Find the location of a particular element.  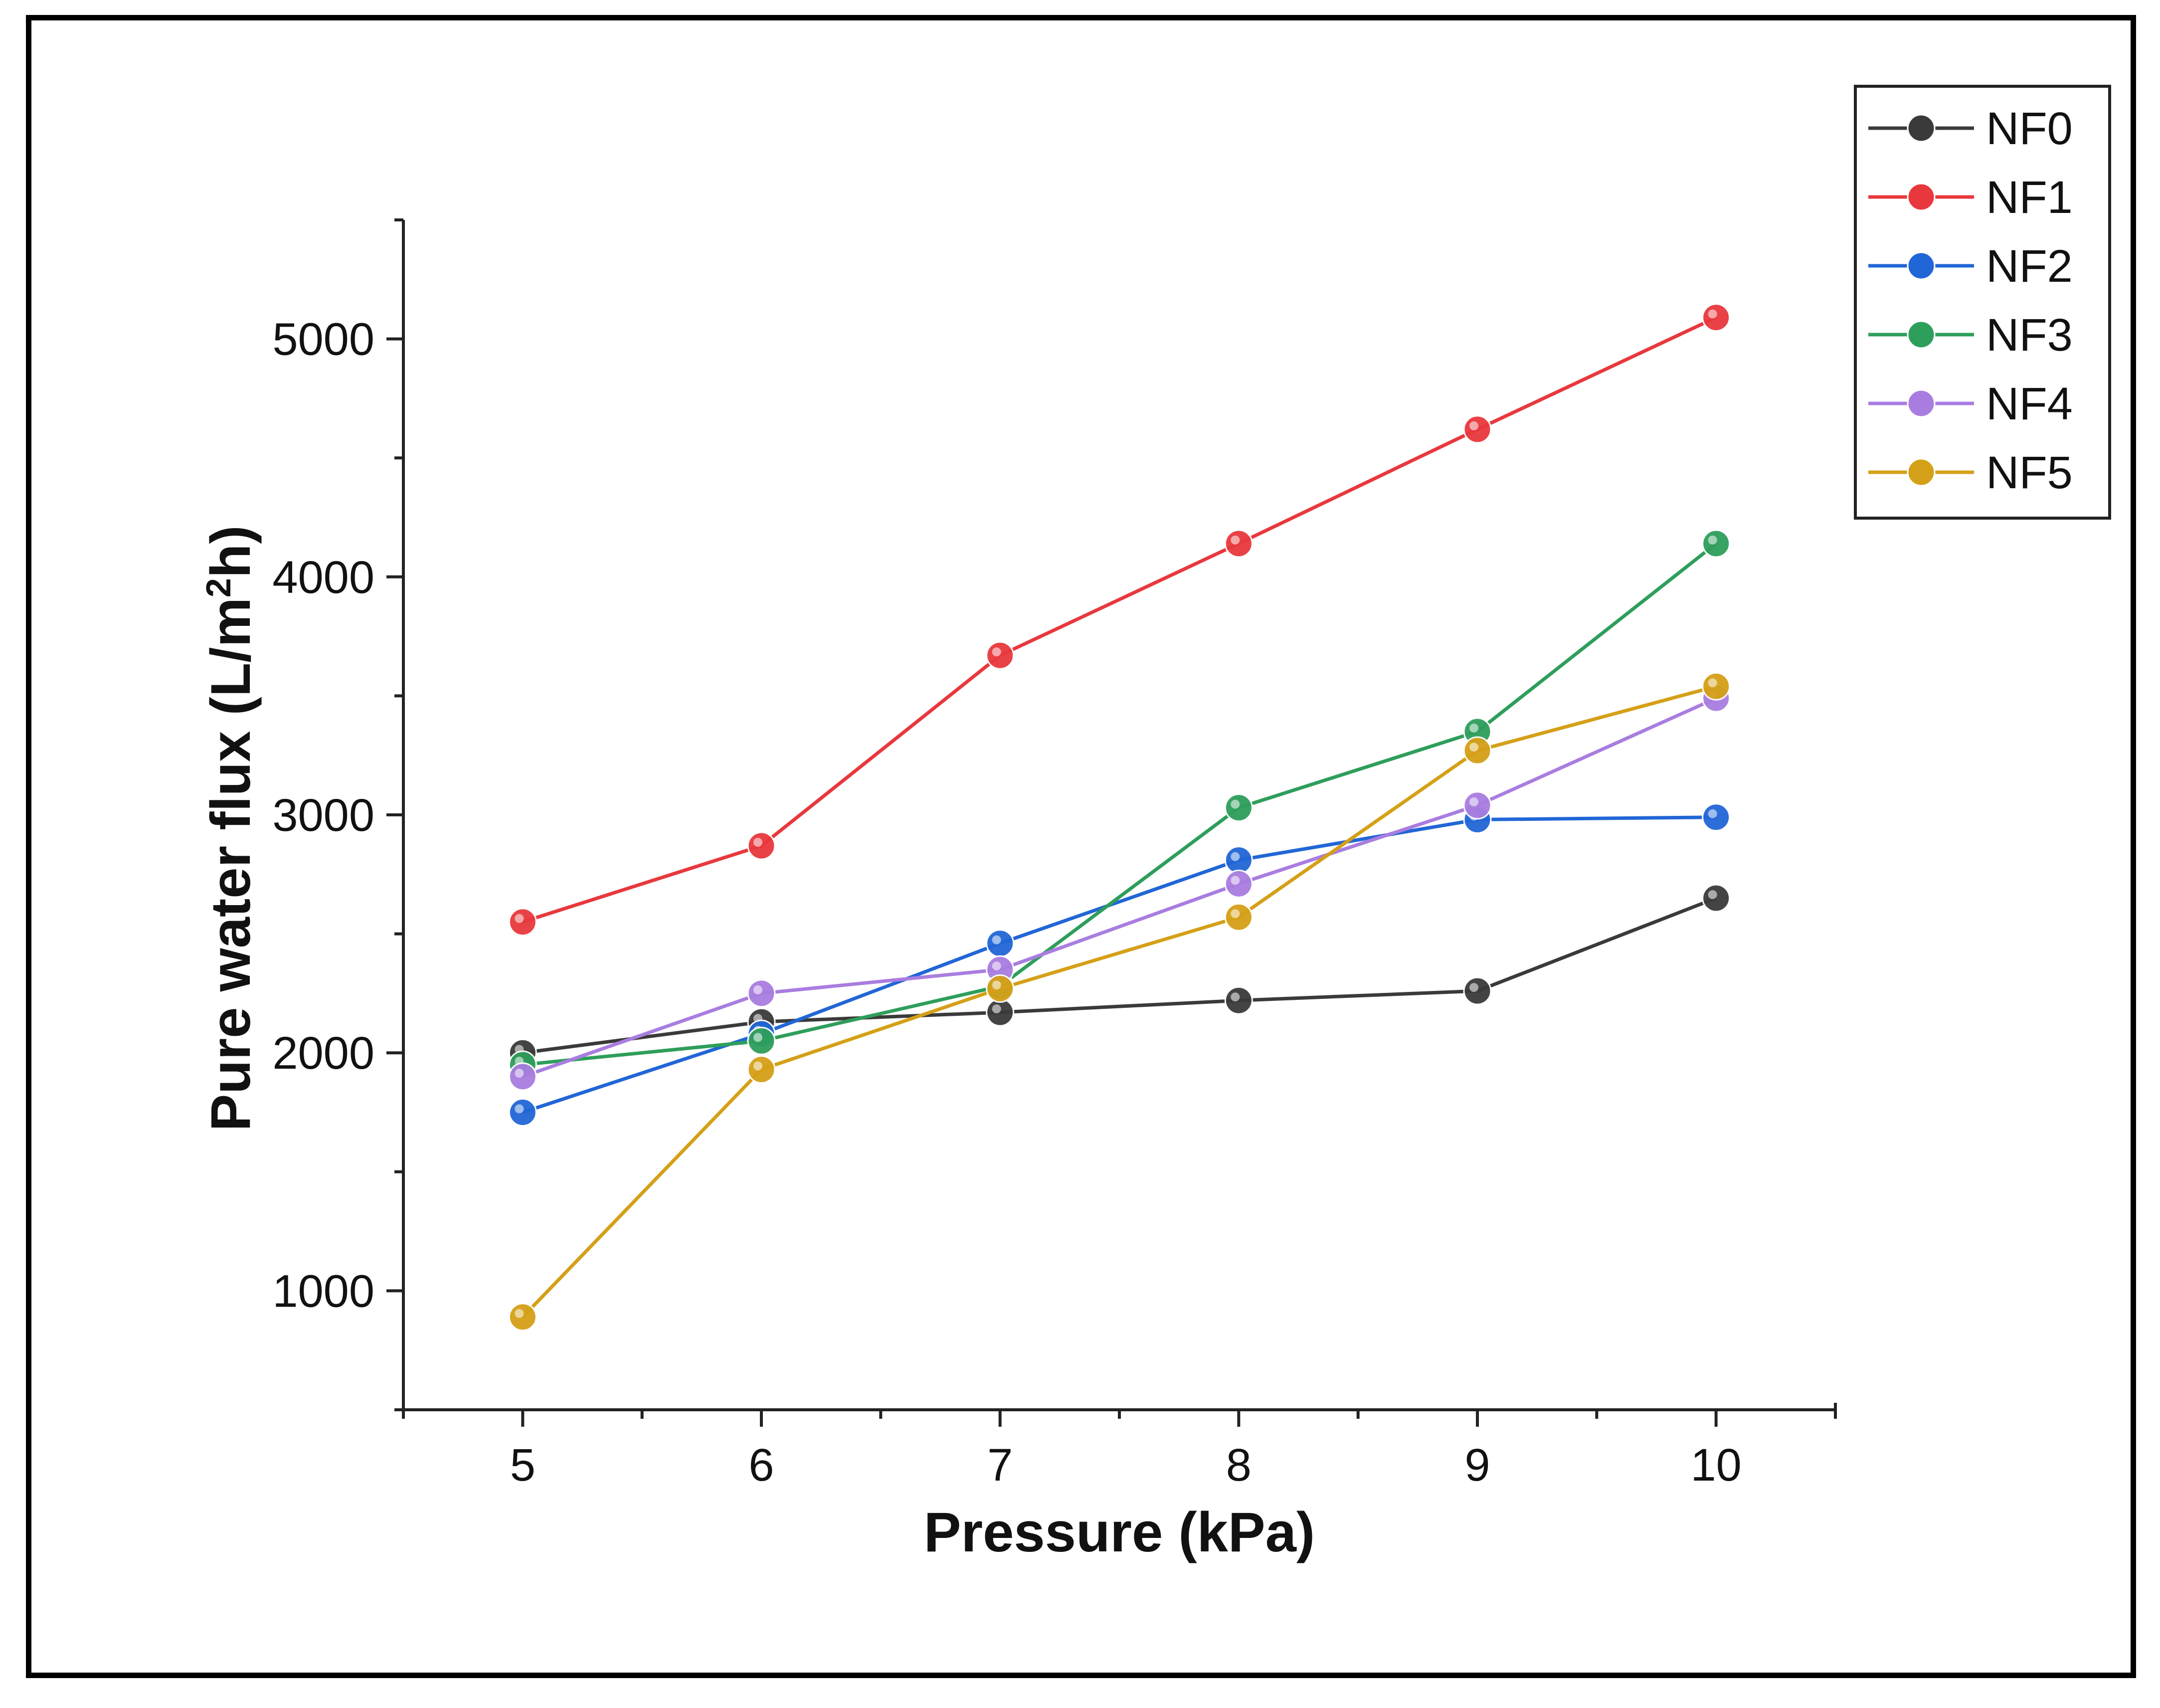

x-axis-title: Pressure (kPa) is located at coordinates (1119, 1532).